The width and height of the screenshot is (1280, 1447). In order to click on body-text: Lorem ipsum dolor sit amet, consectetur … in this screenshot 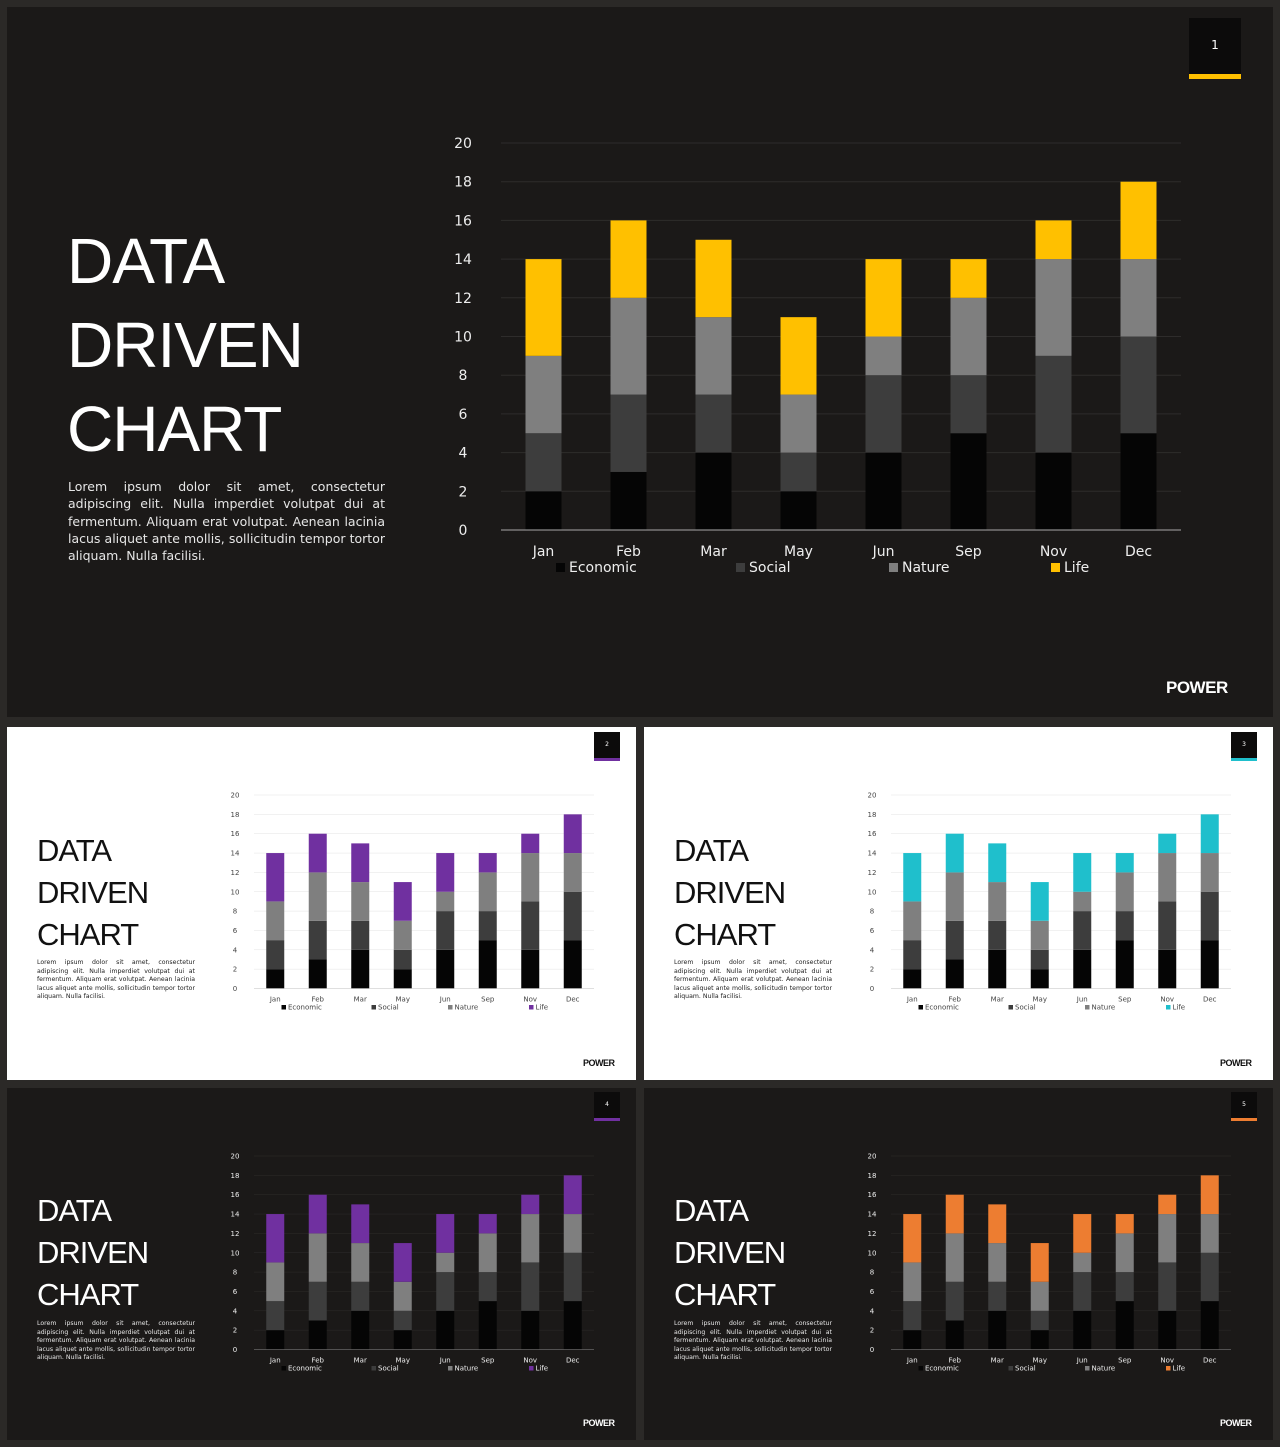, I will do `click(226, 521)`.